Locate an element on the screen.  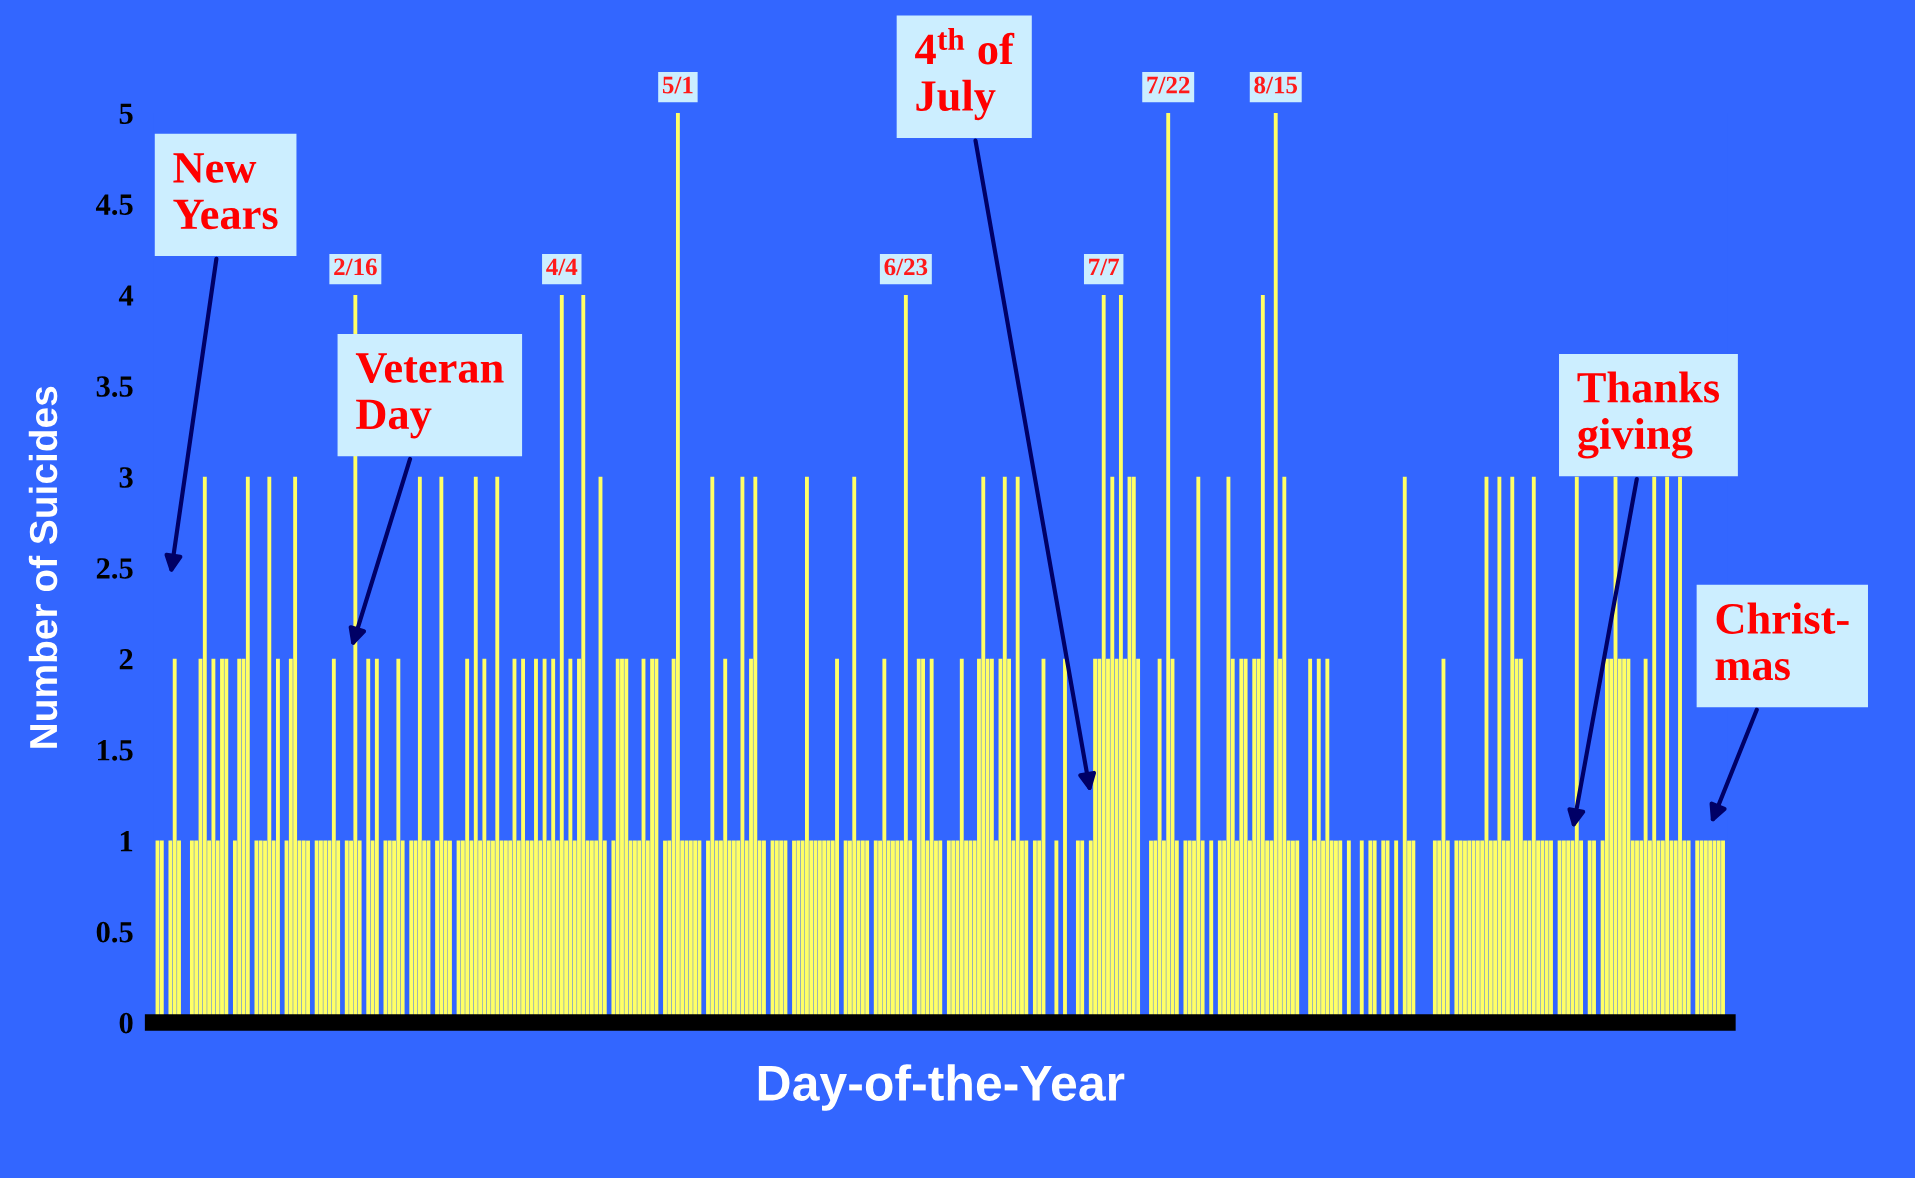
text: 5/1 is located at coordinates (677, 85).